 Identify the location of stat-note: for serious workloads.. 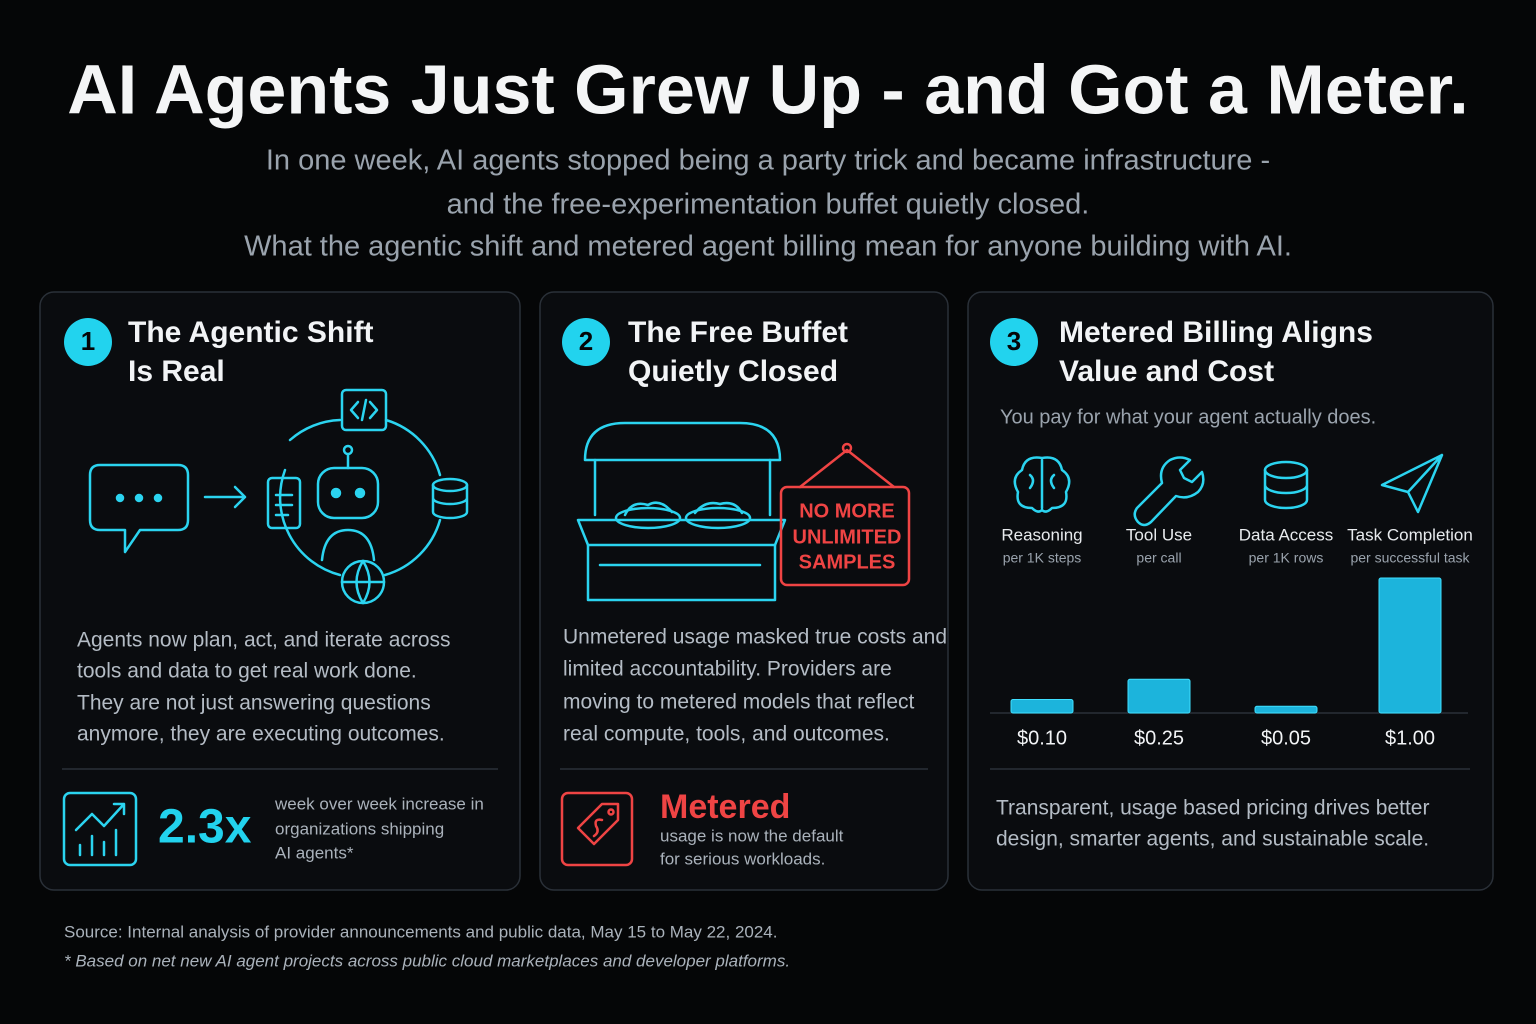
(742, 858).